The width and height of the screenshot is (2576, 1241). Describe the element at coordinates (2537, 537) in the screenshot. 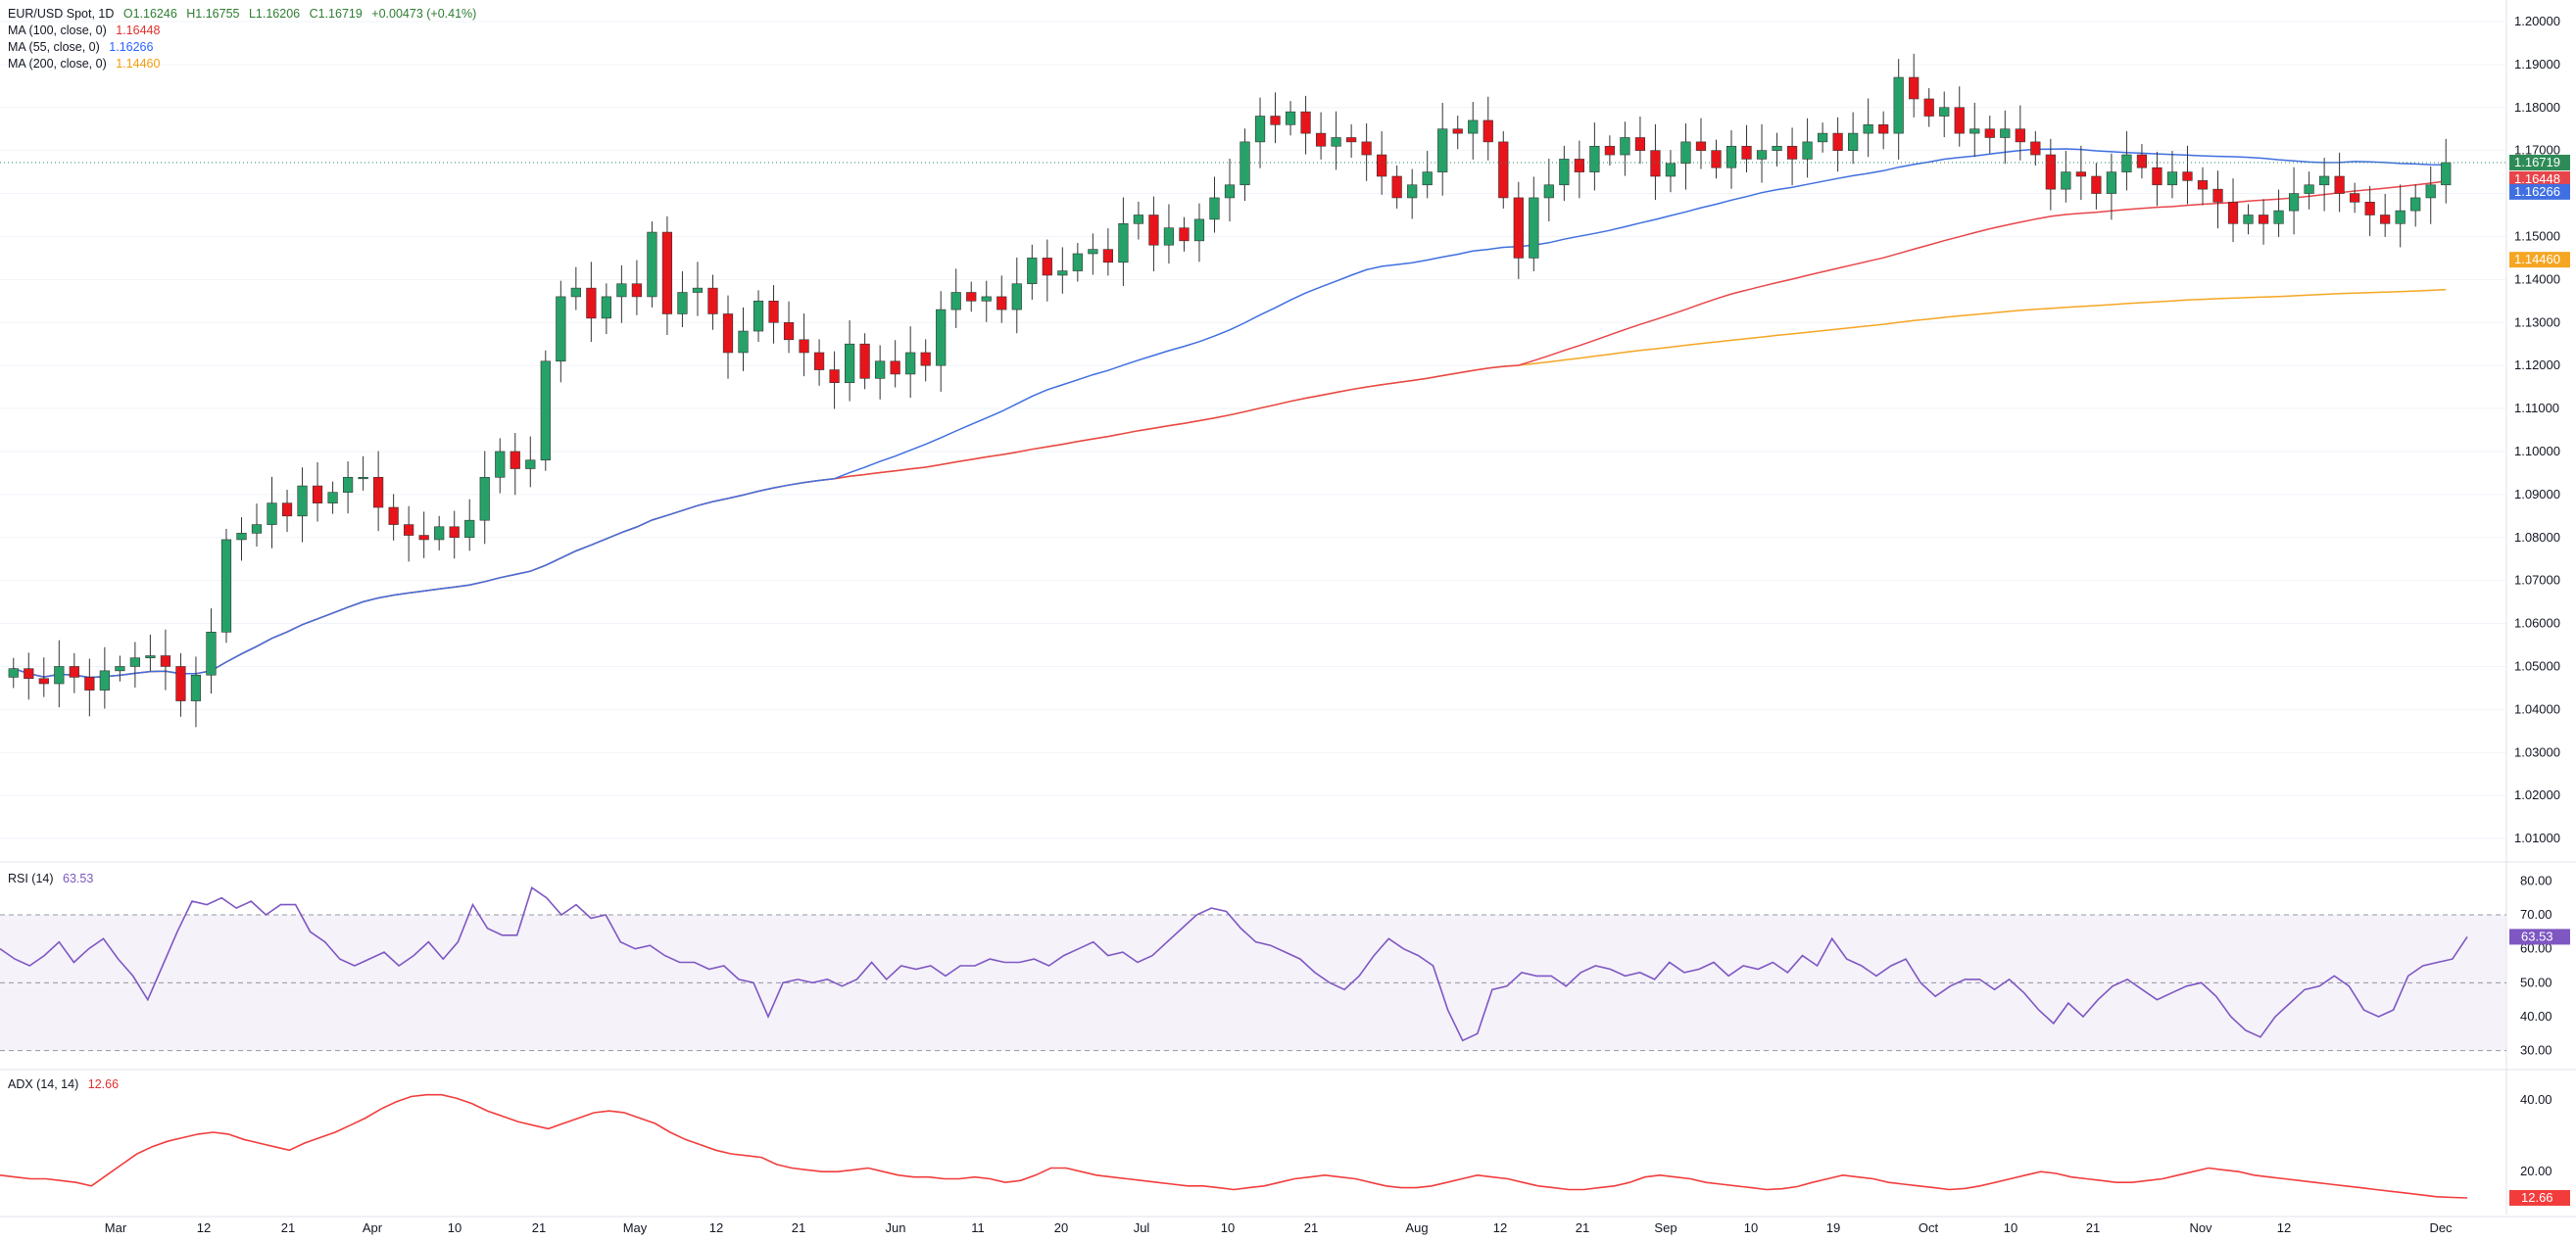

I see `price-tick-label: 1.08000` at that location.